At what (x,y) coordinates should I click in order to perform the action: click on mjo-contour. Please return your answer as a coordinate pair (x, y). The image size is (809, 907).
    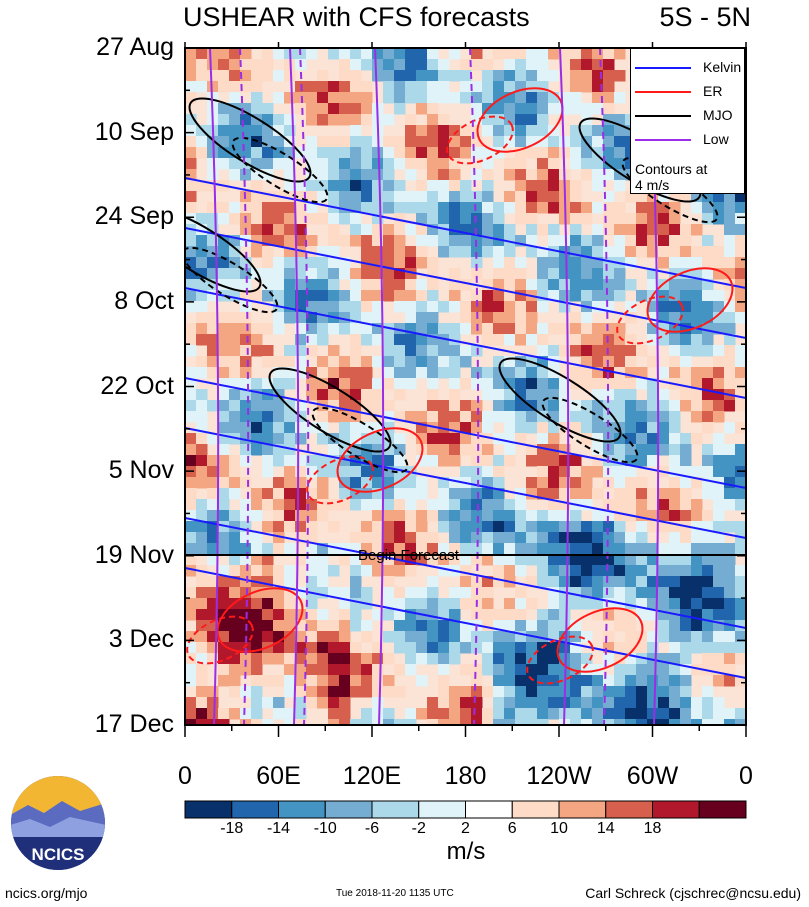
    Looking at the image, I should click on (280, 170).